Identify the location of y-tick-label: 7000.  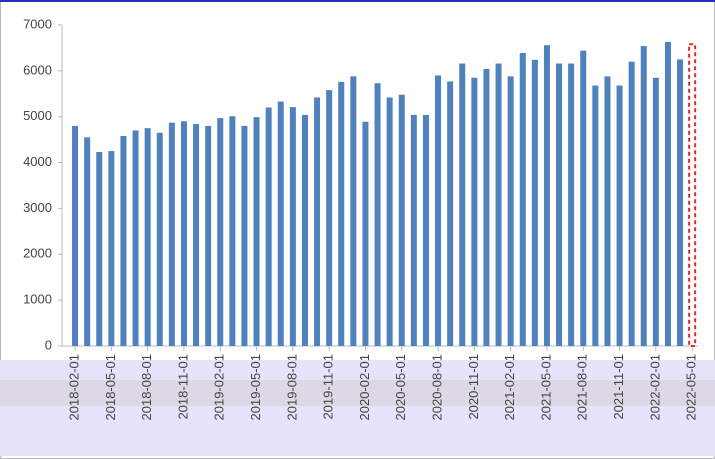
(37, 23).